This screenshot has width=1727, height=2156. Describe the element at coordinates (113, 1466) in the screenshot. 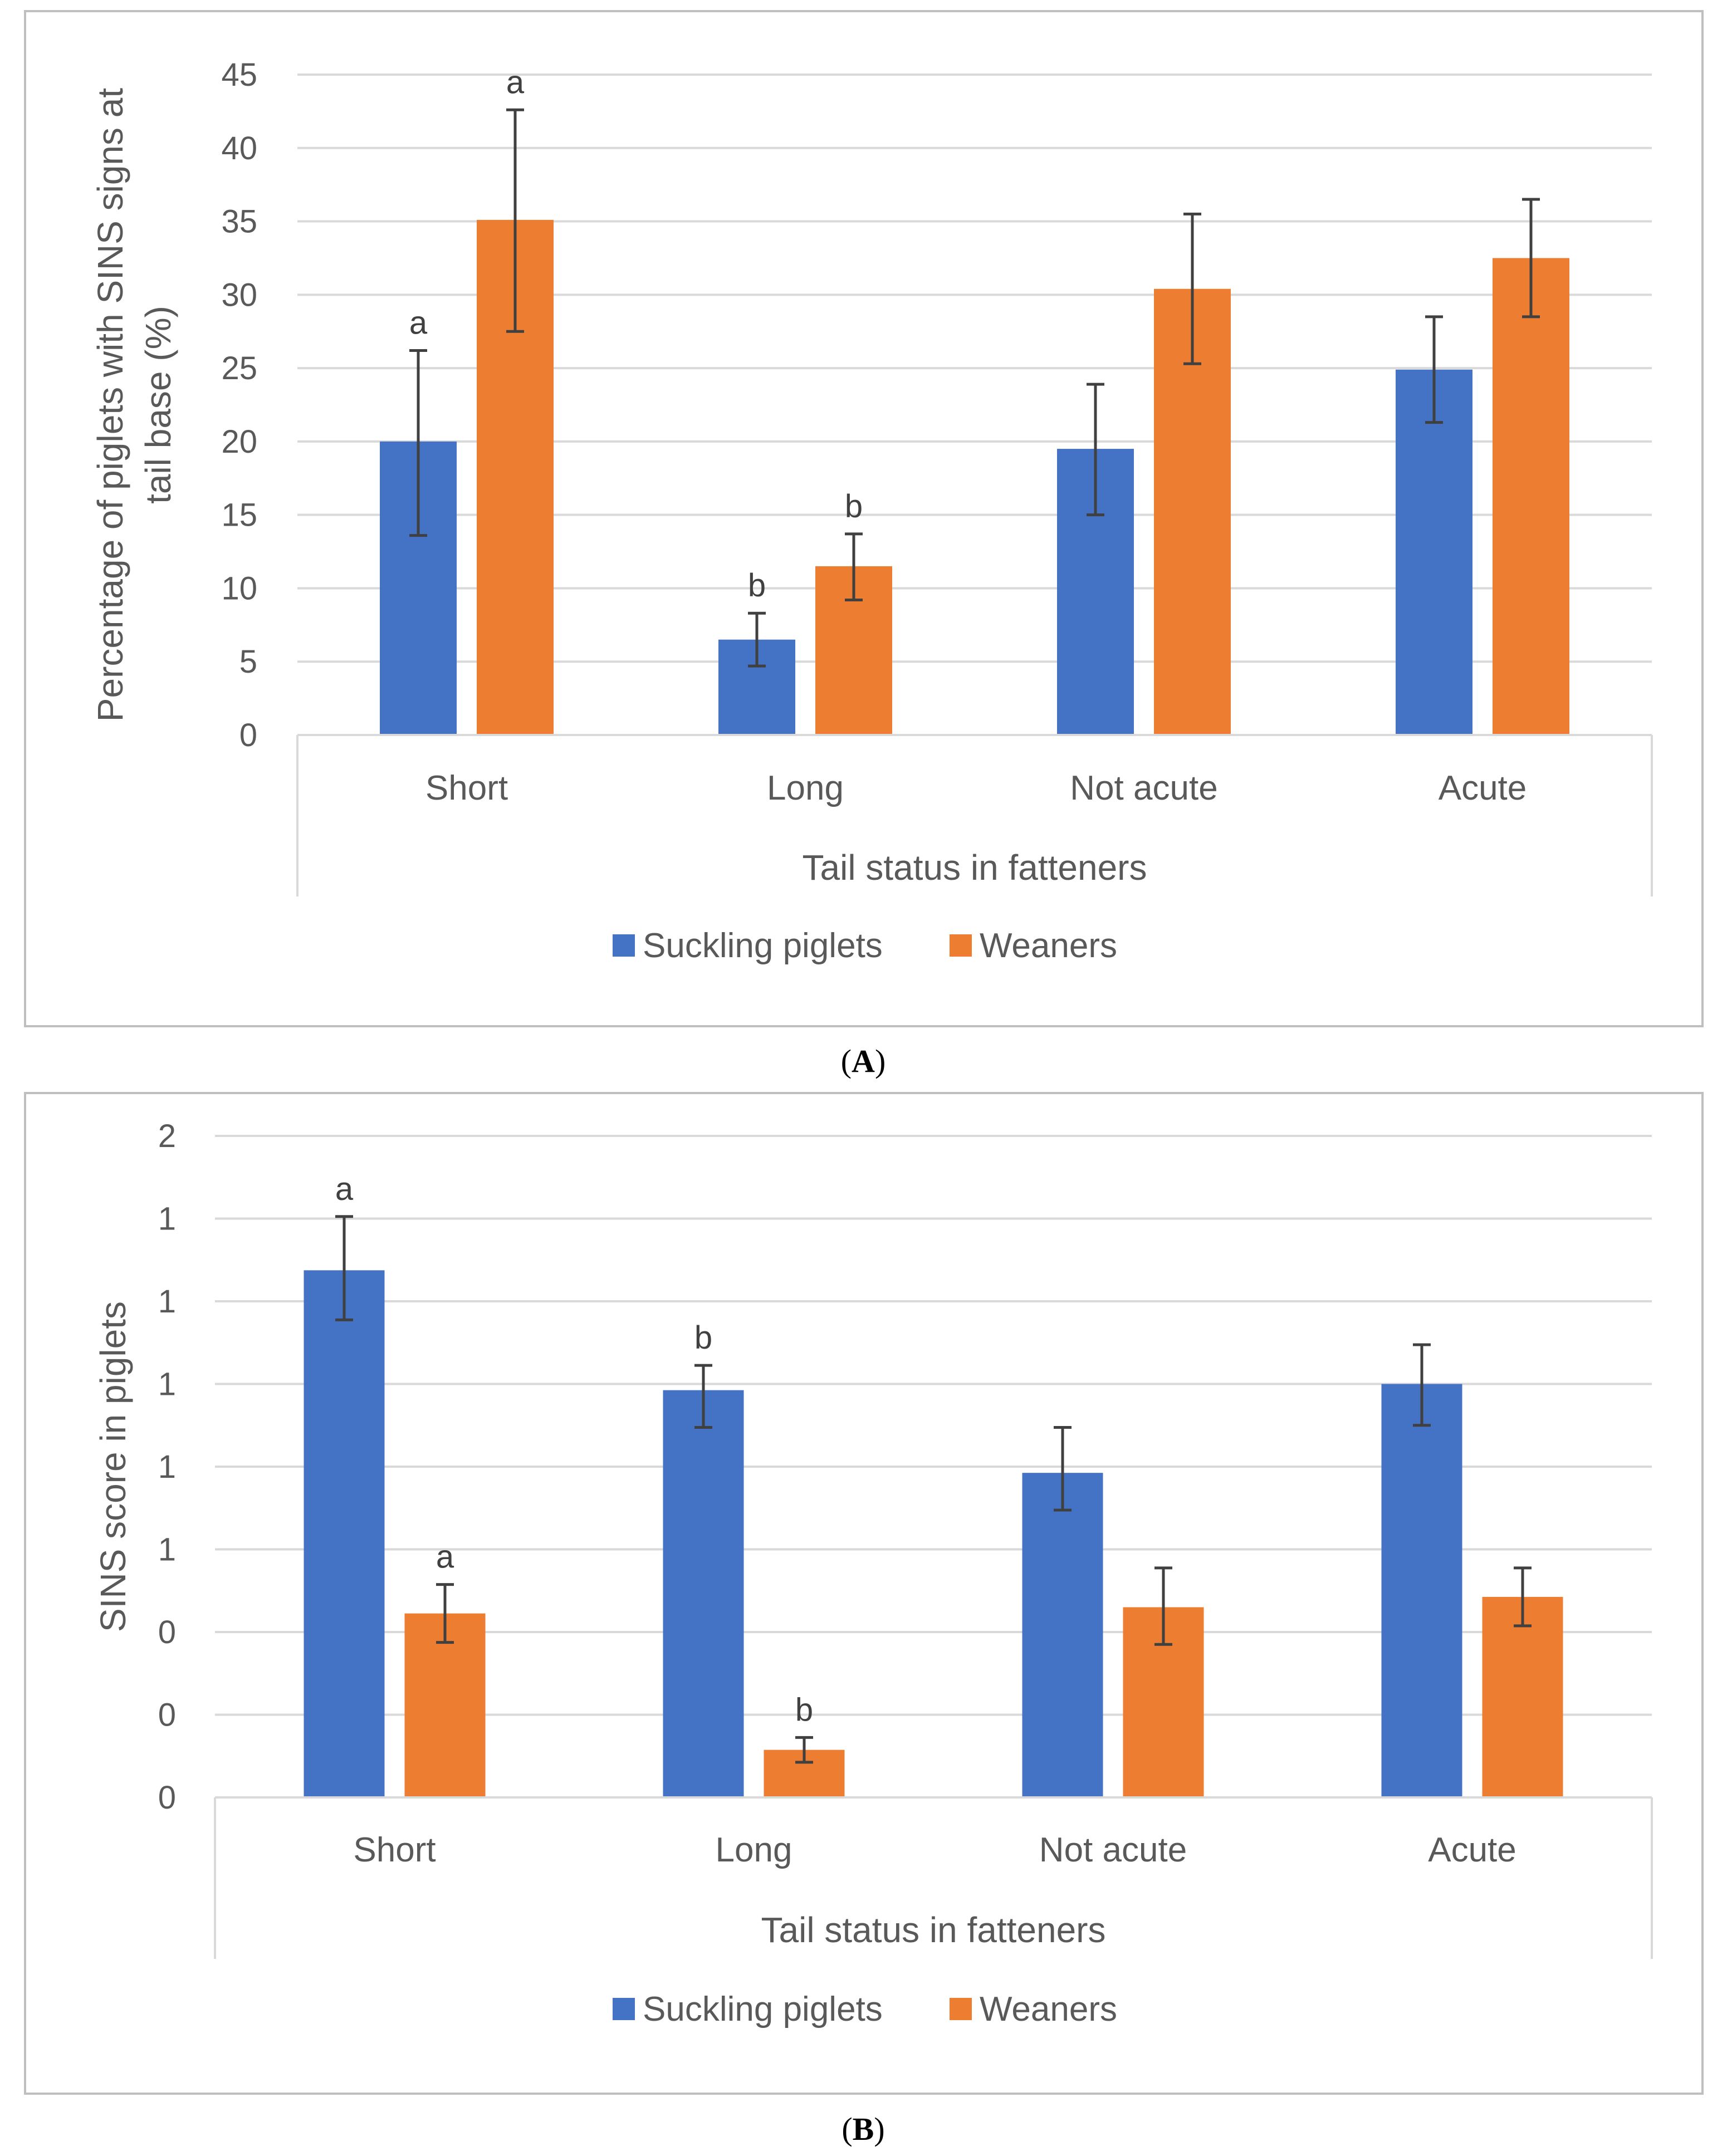

I see `y-axis-title: SINS score in piglets` at that location.